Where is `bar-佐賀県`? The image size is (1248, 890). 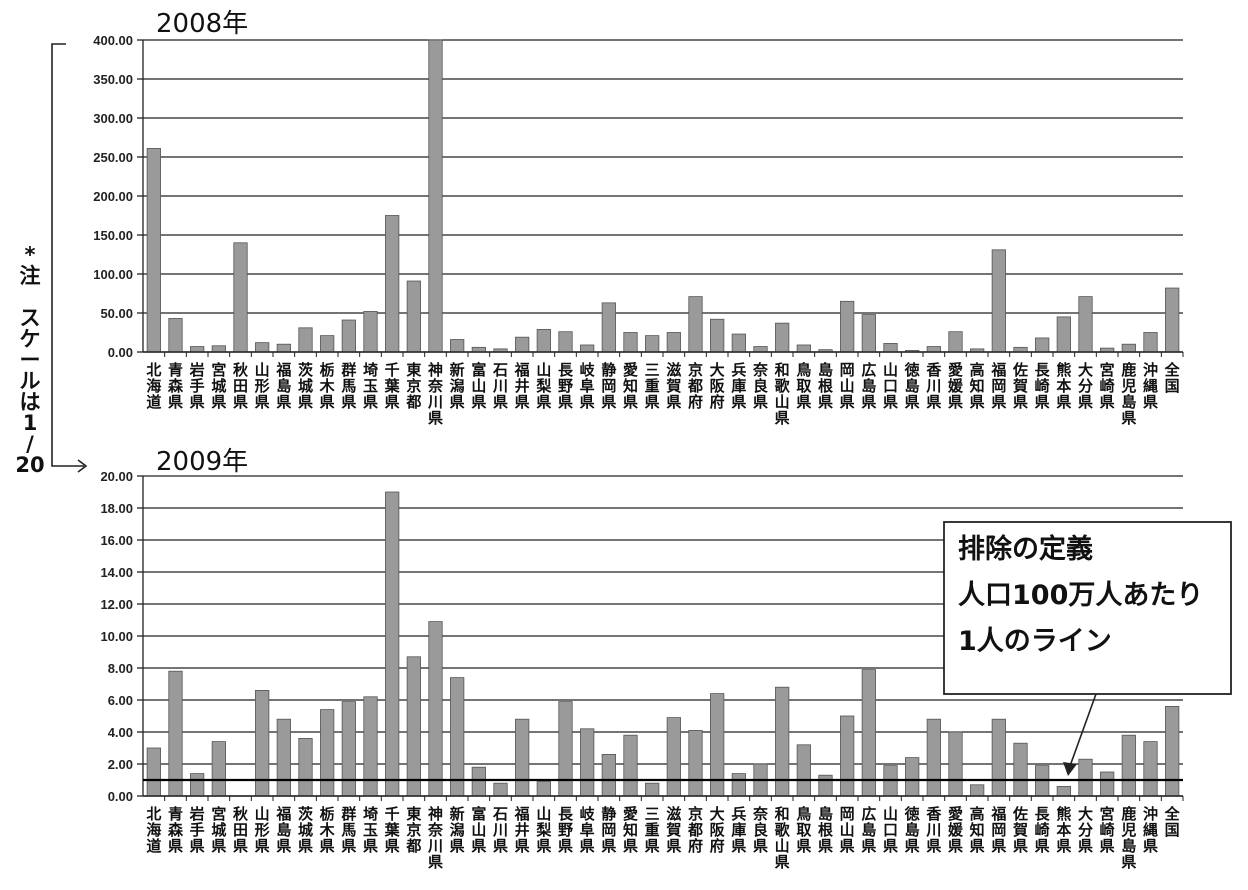
bar-佐賀県 is located at coordinates (1020, 769).